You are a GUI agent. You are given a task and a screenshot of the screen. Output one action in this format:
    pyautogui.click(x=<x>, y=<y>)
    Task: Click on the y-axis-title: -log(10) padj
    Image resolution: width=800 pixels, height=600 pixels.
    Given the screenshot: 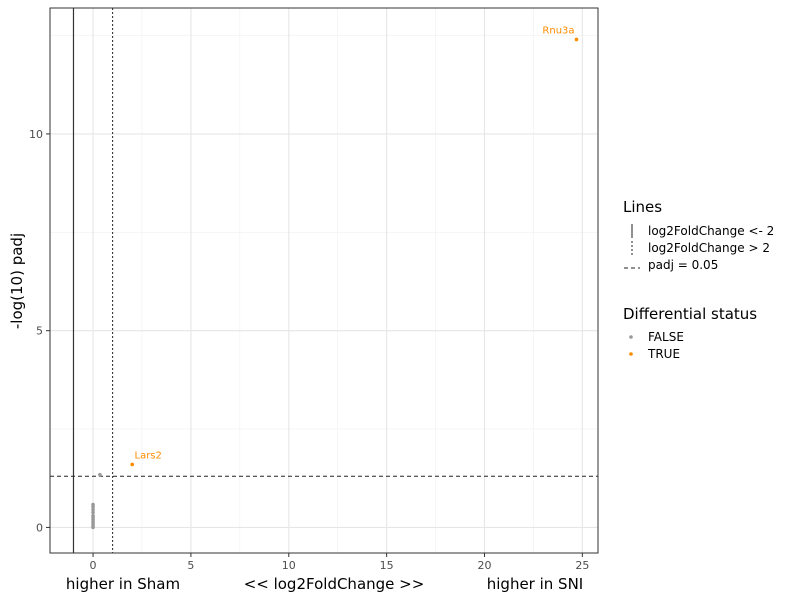 What is the action you would take?
    pyautogui.click(x=17, y=281)
    